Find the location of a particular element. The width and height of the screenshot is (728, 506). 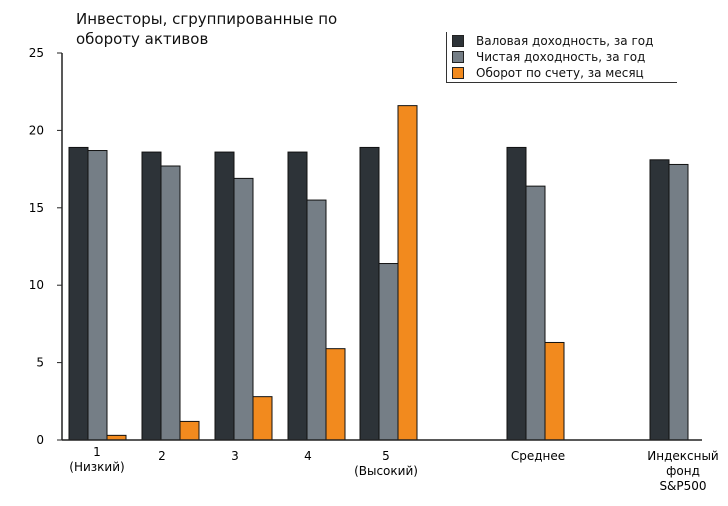

x-tick-label: 3 is located at coordinates (235, 456).